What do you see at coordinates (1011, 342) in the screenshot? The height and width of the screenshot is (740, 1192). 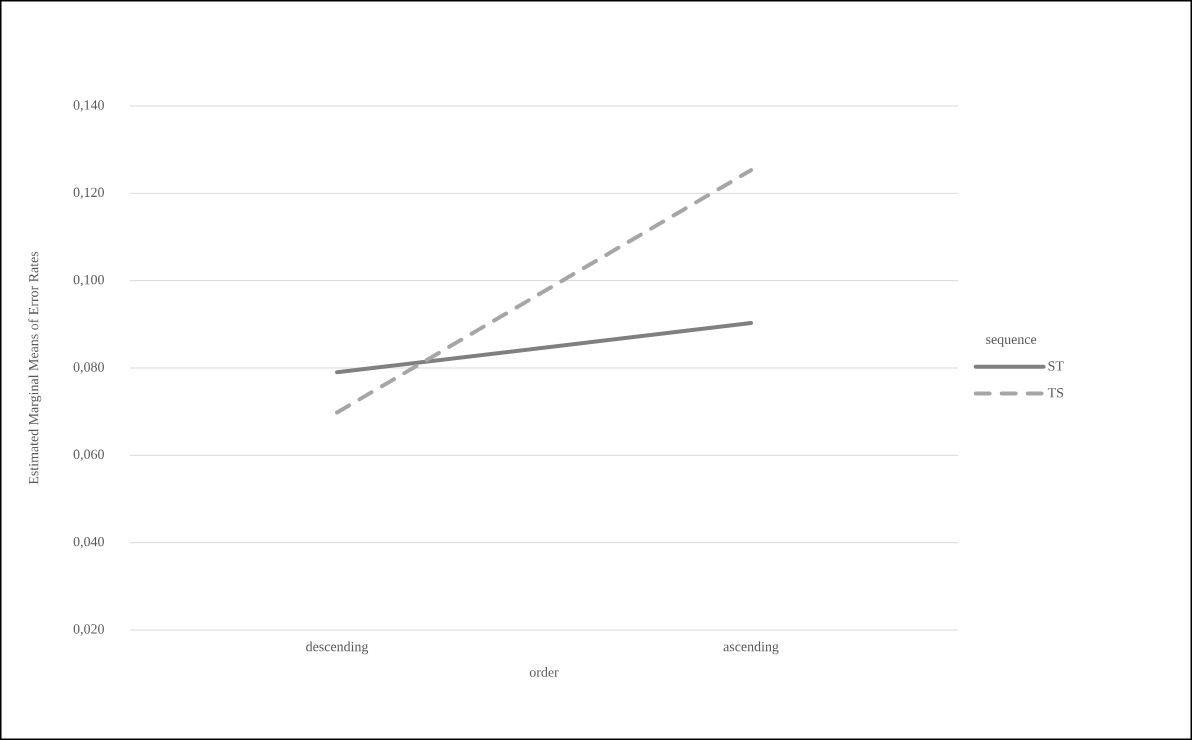 I see `legend-title: sequence` at bounding box center [1011, 342].